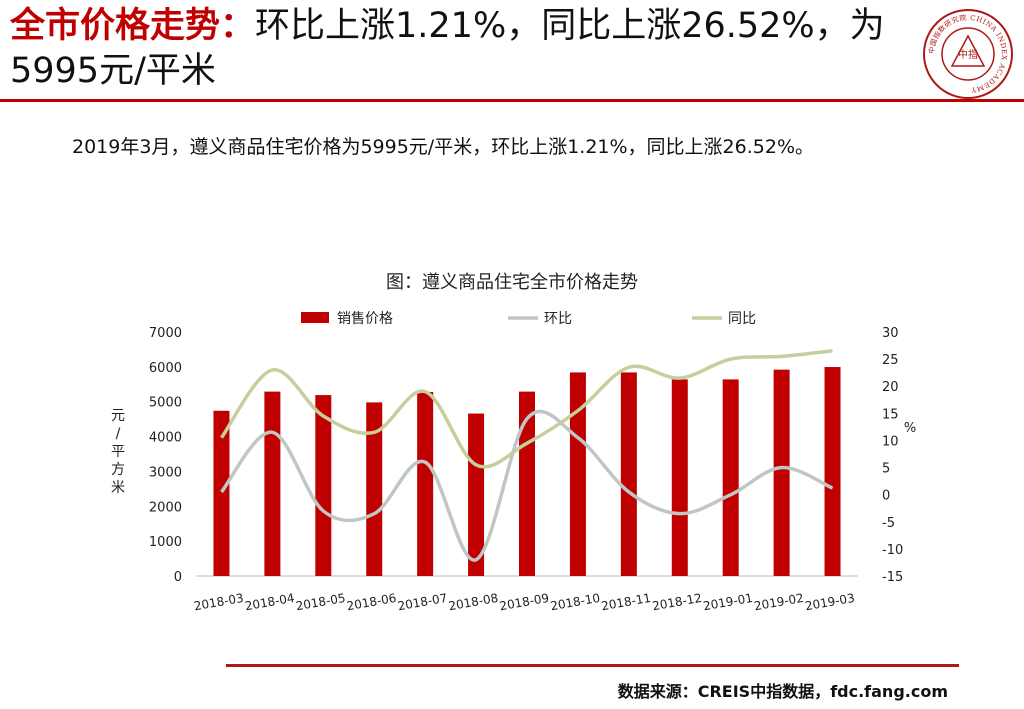 The height and width of the screenshot is (709, 1024). What do you see at coordinates (890, 414) in the screenshot?
I see `y-right-tick-label: 15` at bounding box center [890, 414].